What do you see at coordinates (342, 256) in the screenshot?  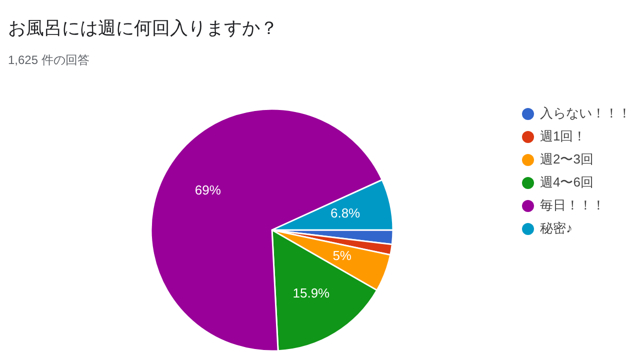 I see `data-label: 5%` at bounding box center [342, 256].